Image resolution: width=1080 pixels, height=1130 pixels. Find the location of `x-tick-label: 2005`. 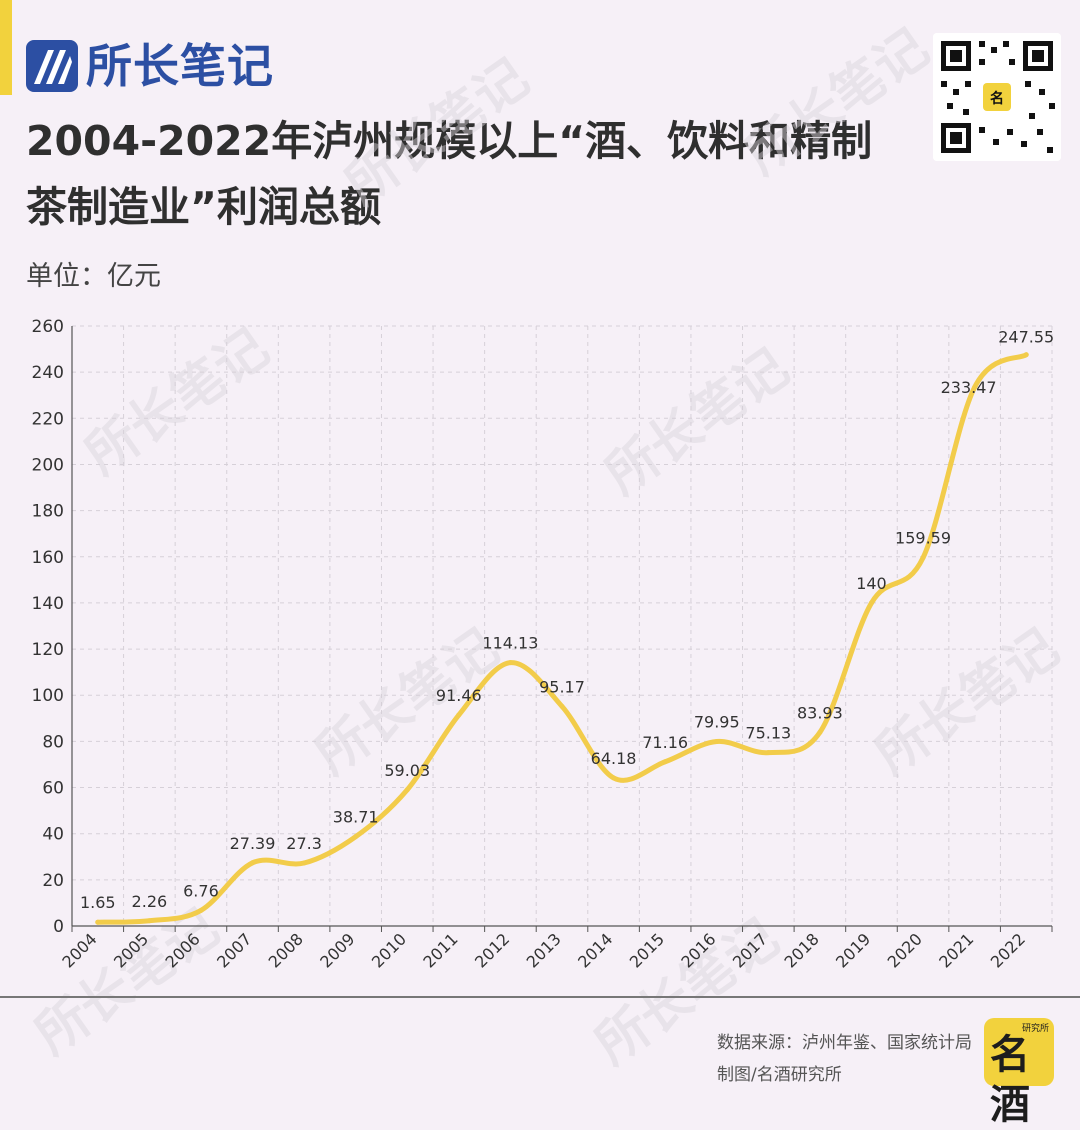

x-tick-label: 2005 is located at coordinates (131, 950).